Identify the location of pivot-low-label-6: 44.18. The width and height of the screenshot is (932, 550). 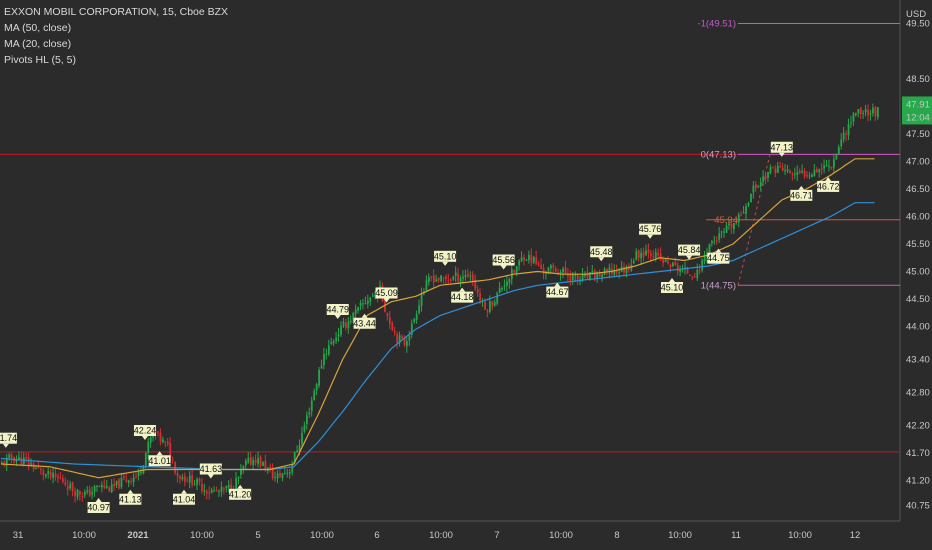
(462, 295).